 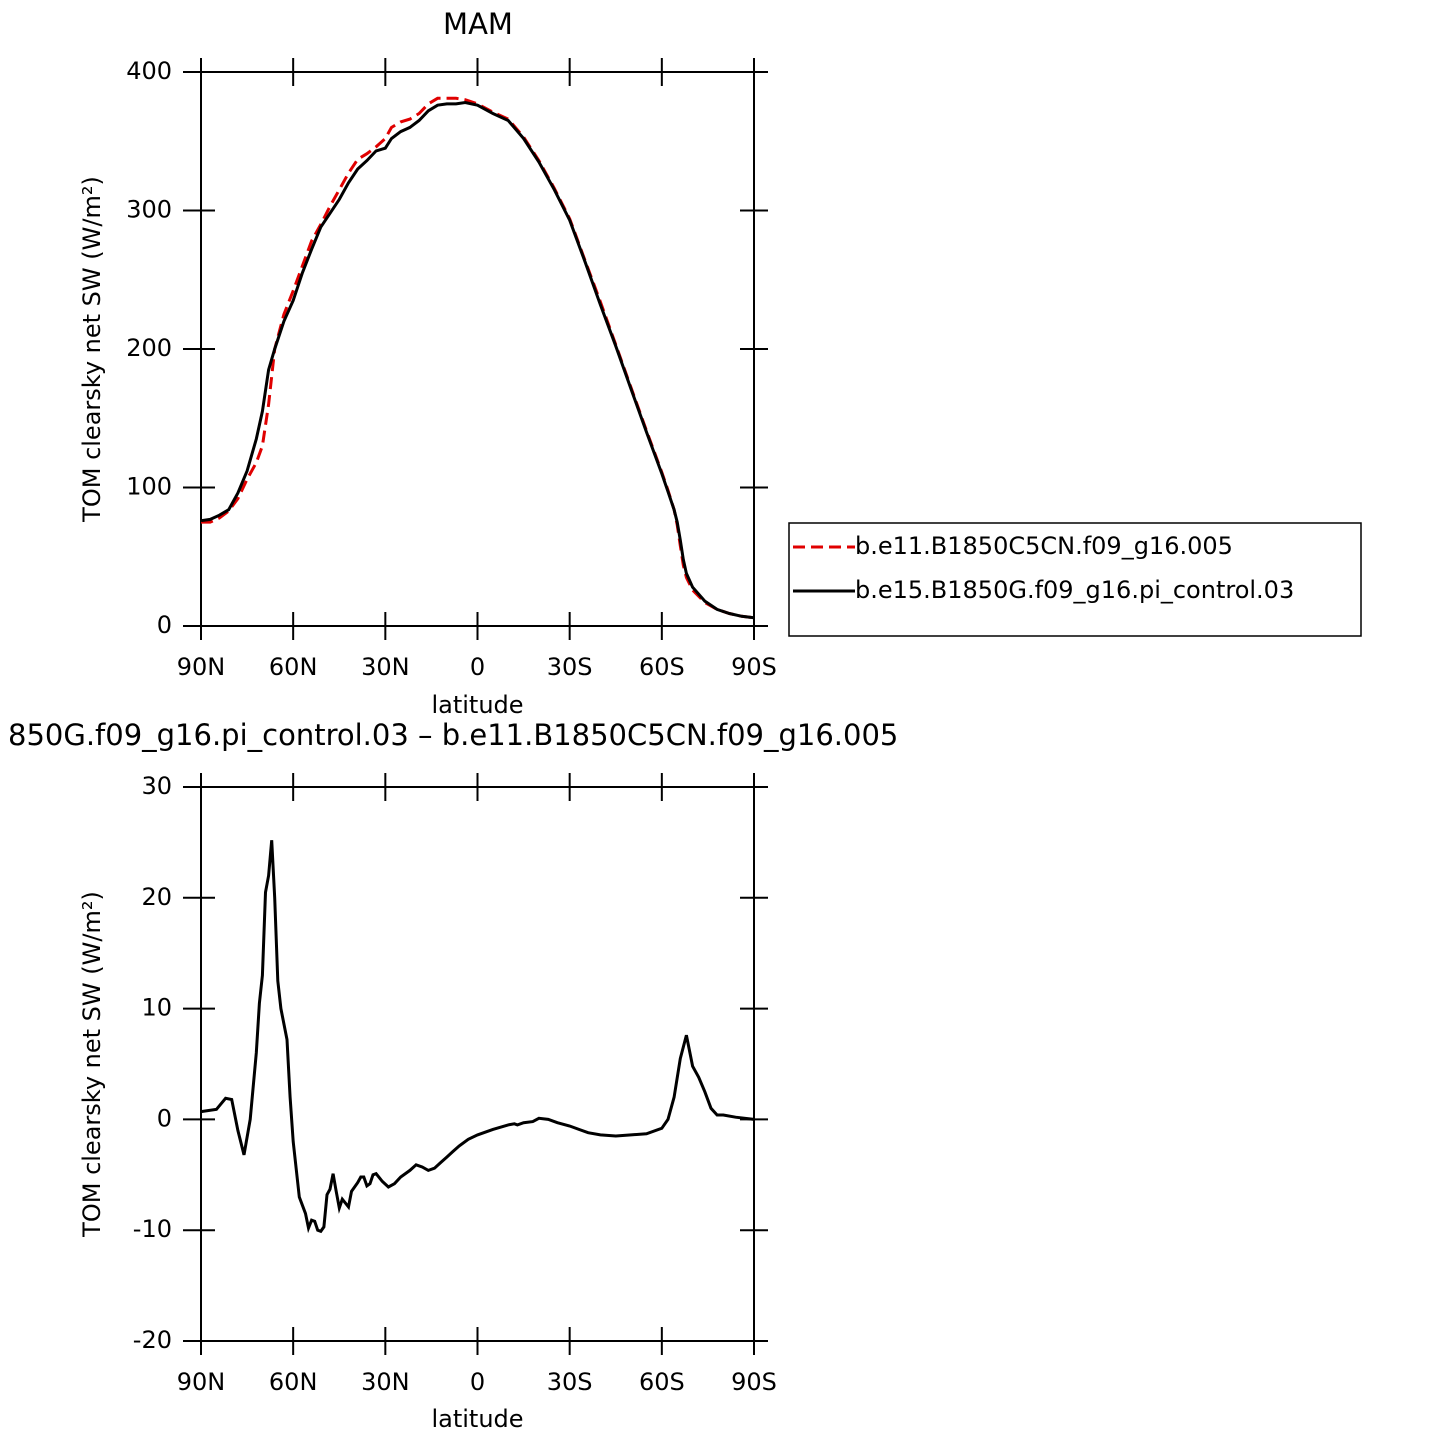 What do you see at coordinates (156, 786) in the screenshot?
I see `y-tick-label: 30` at bounding box center [156, 786].